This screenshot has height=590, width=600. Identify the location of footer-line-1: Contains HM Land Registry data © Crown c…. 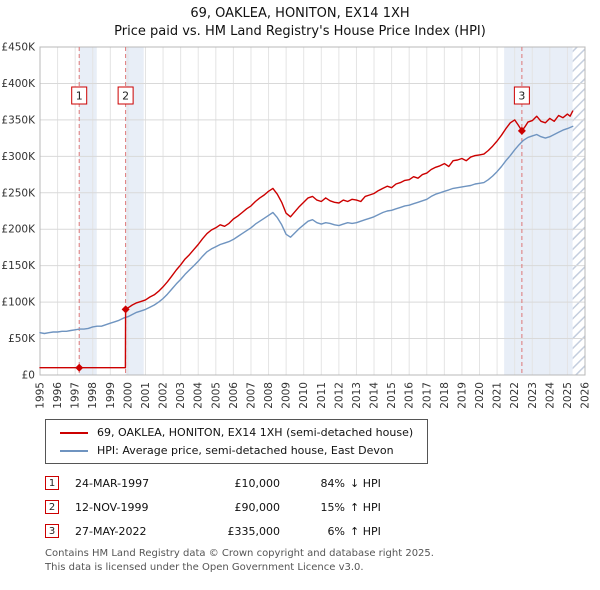
(239, 553).